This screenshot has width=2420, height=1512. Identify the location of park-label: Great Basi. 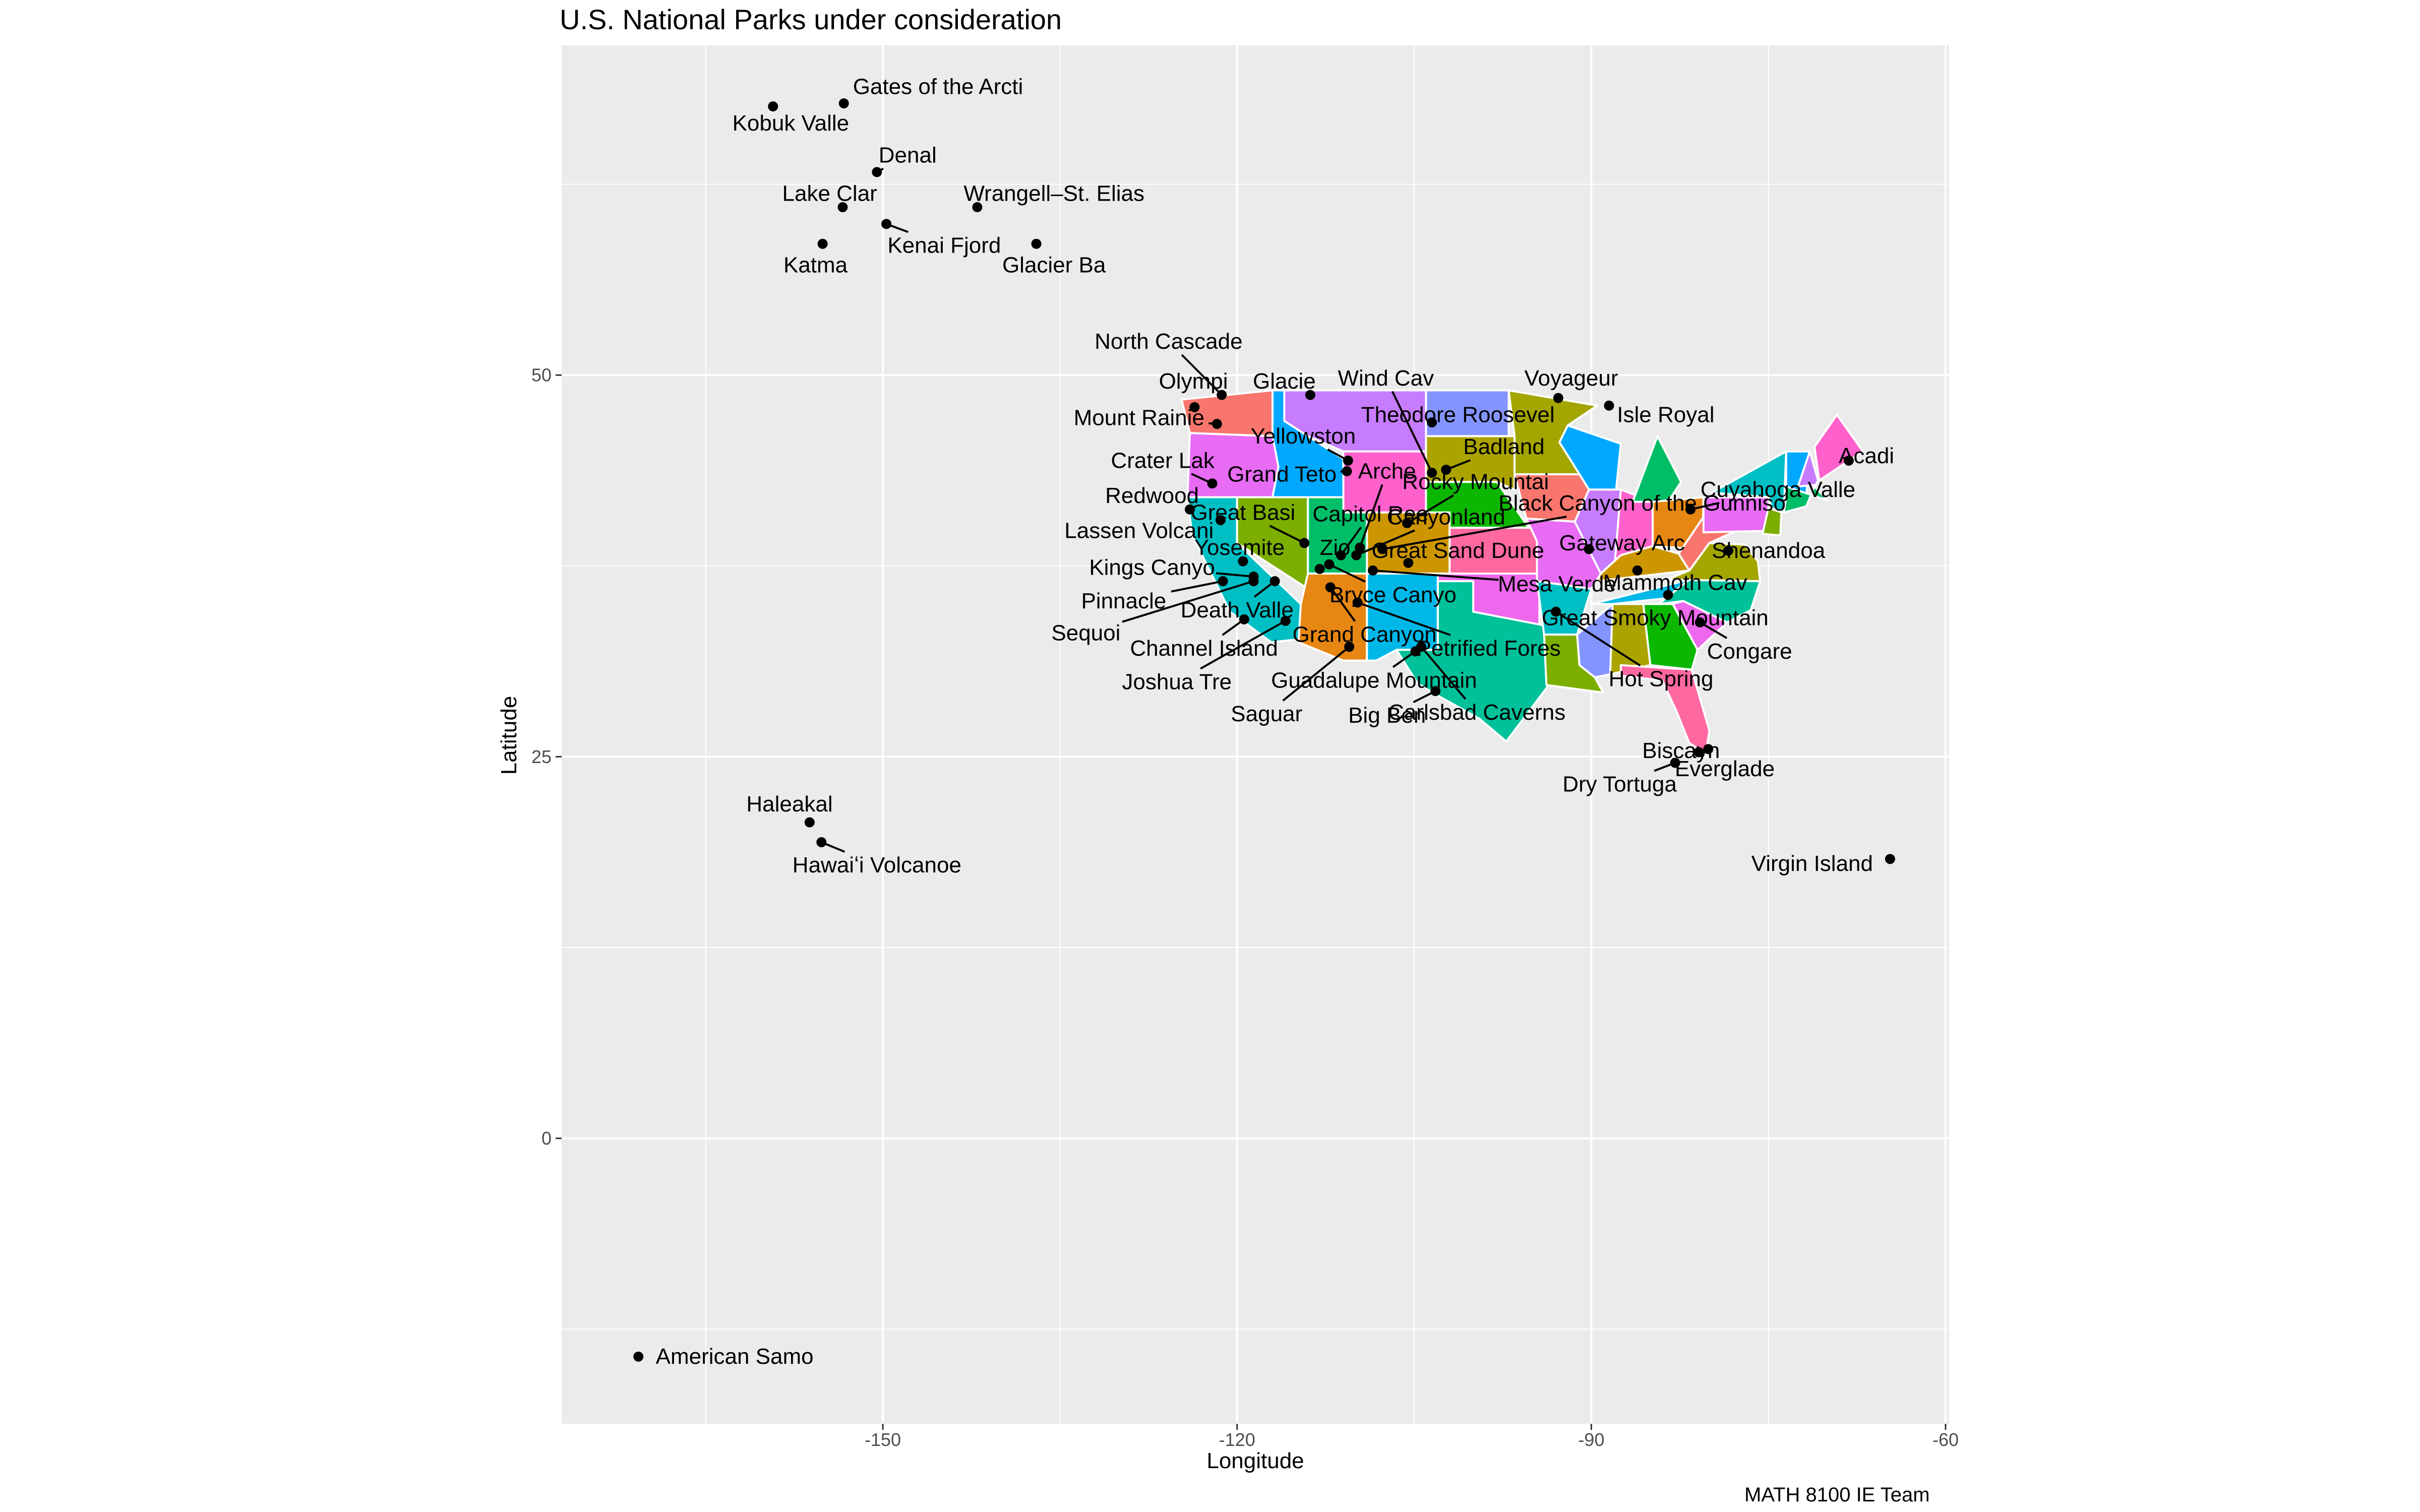
(1242, 512).